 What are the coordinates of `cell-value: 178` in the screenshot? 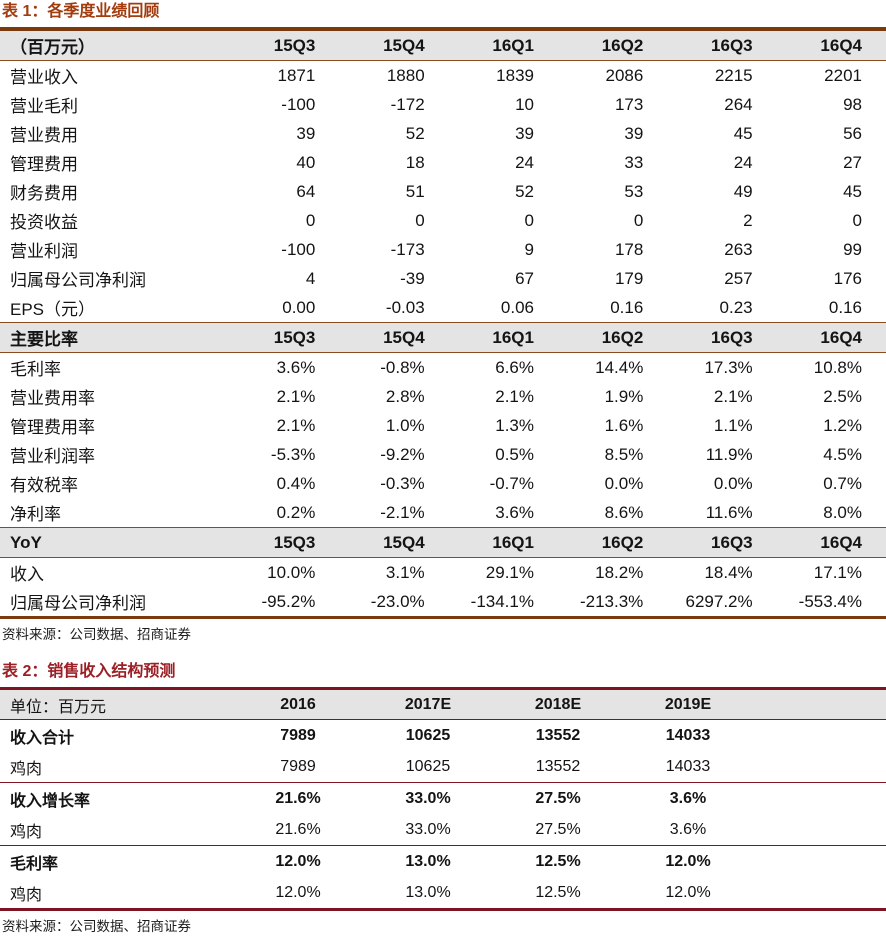 It's located at (629, 249).